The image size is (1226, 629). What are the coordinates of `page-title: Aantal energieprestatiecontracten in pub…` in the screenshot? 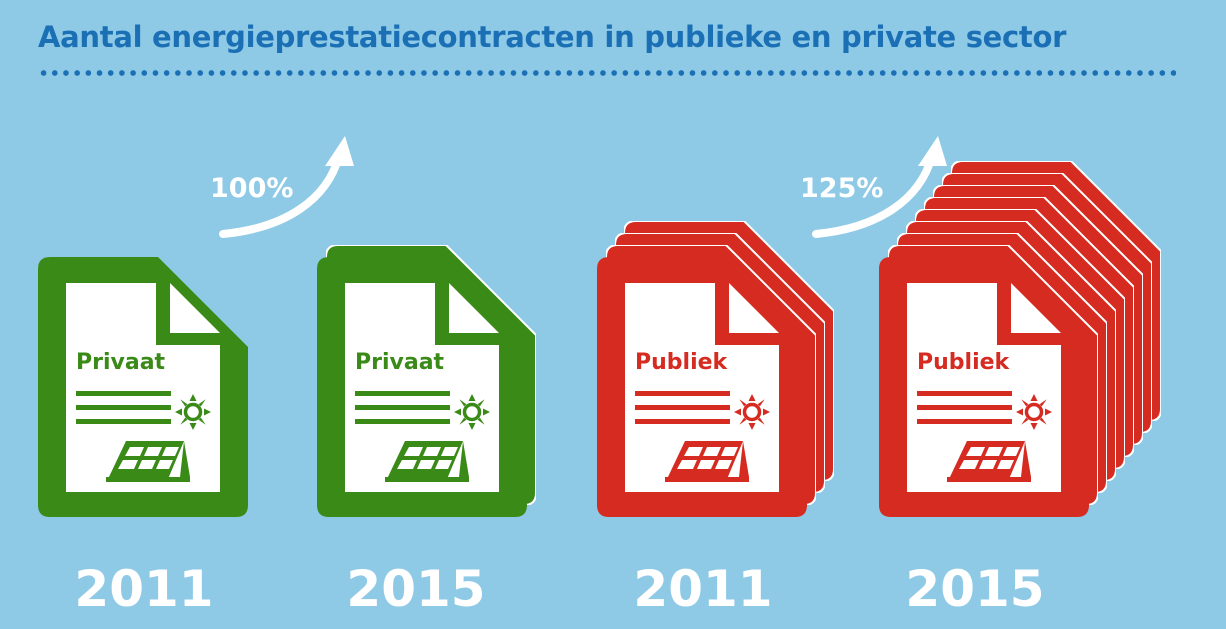 It's located at (552, 37).